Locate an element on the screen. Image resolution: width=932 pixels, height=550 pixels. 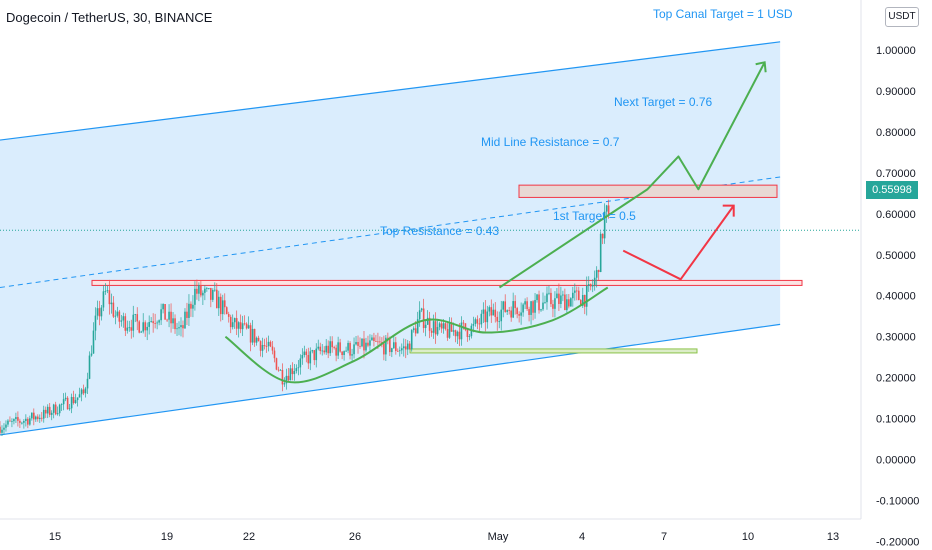
green-projection-arrow is located at coordinates (632, 175).